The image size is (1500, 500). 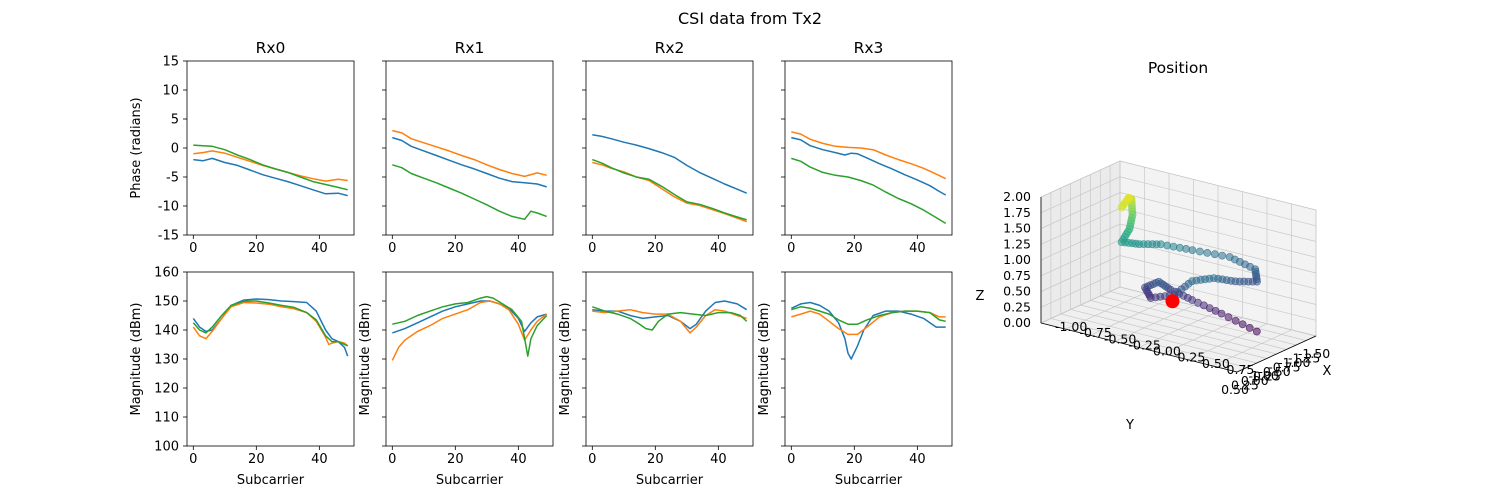 I want to click on y-tick-label: 10, so click(x=170, y=91).